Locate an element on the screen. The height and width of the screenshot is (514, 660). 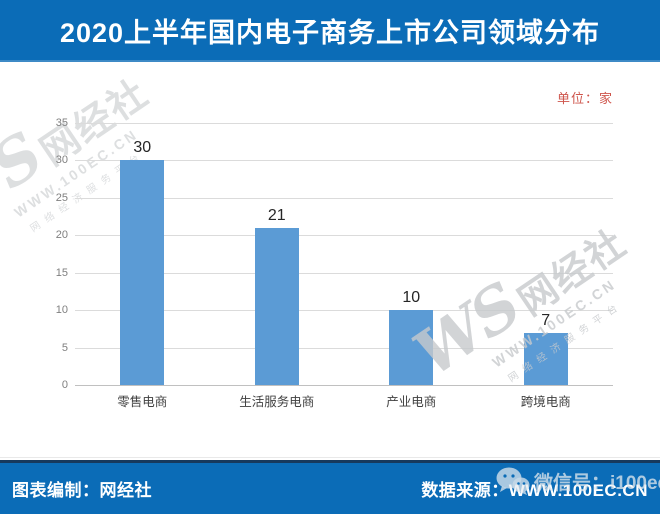
unit-label: 单位：家 is located at coordinates (584, 98).